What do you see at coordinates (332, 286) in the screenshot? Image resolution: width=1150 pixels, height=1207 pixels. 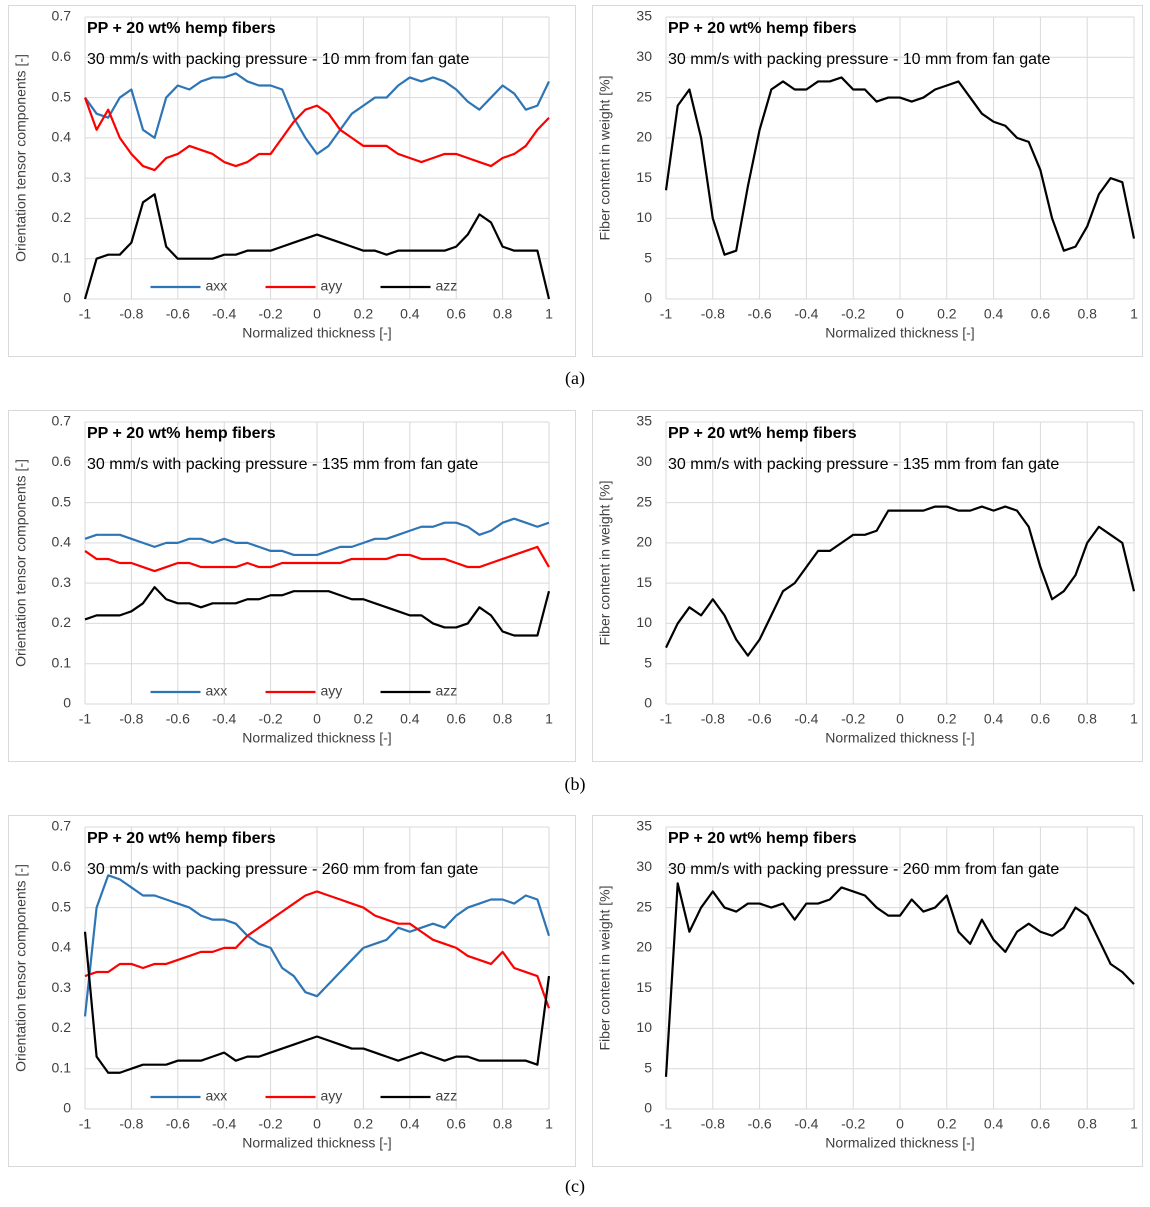 I see `legend-label: ayy` at bounding box center [332, 286].